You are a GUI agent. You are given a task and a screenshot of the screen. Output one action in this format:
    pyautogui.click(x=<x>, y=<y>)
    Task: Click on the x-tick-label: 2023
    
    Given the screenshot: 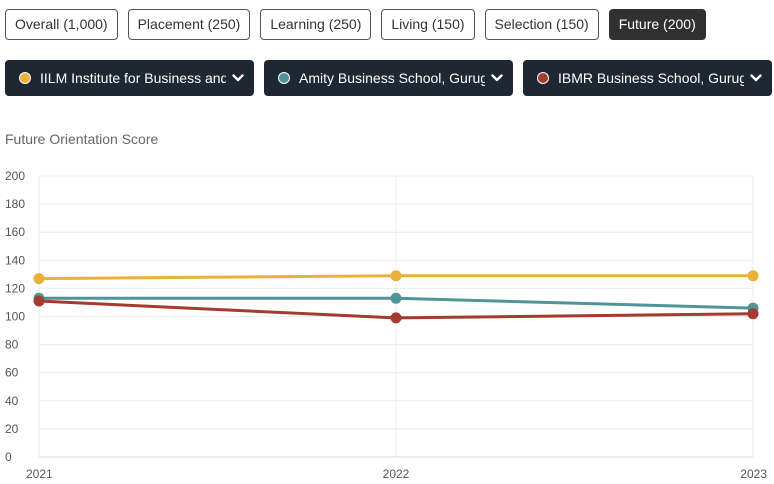 What is the action you would take?
    pyautogui.click(x=753, y=474)
    